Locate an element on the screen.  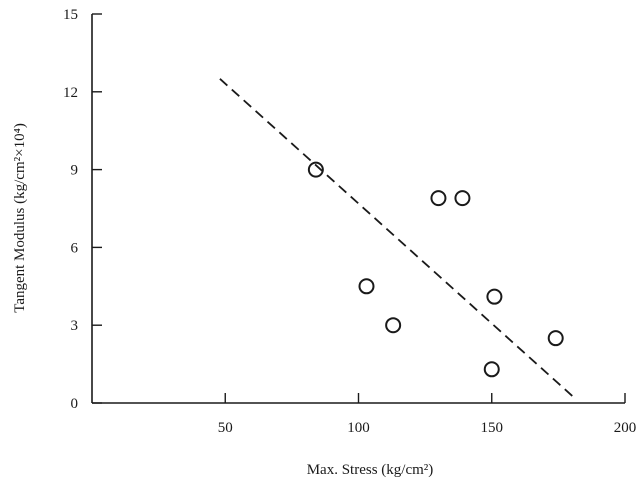
x-tick-label: 200 is located at coordinates (625, 428).